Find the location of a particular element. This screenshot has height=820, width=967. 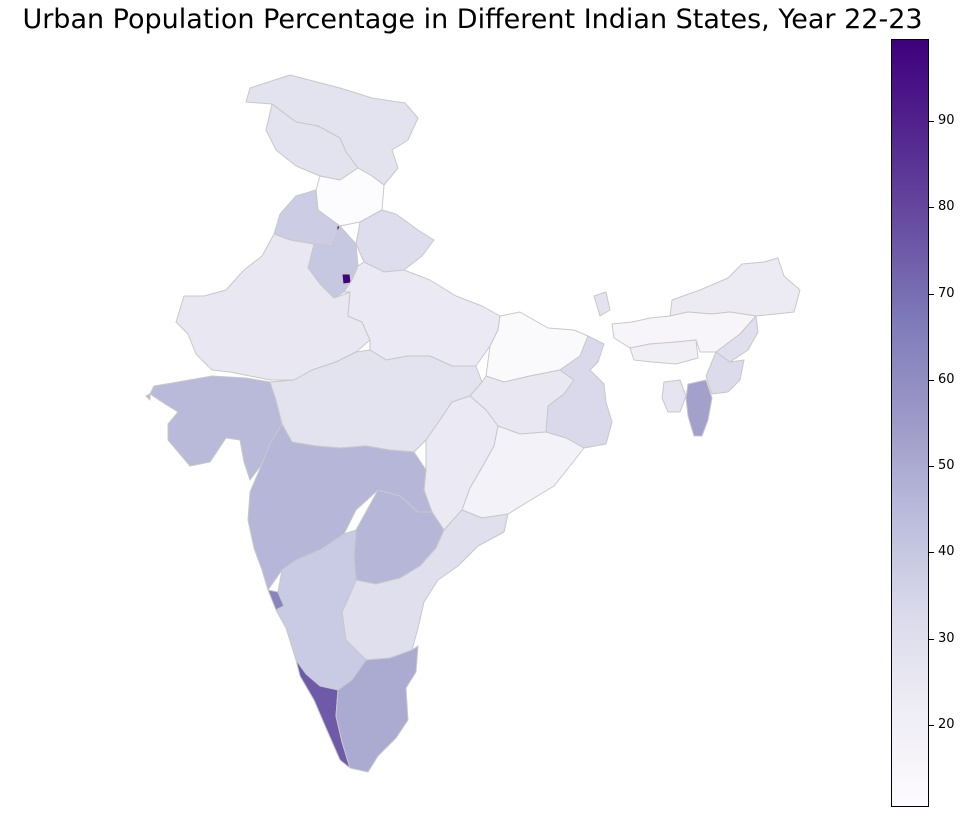

region-manipur is located at coordinates (725, 373).